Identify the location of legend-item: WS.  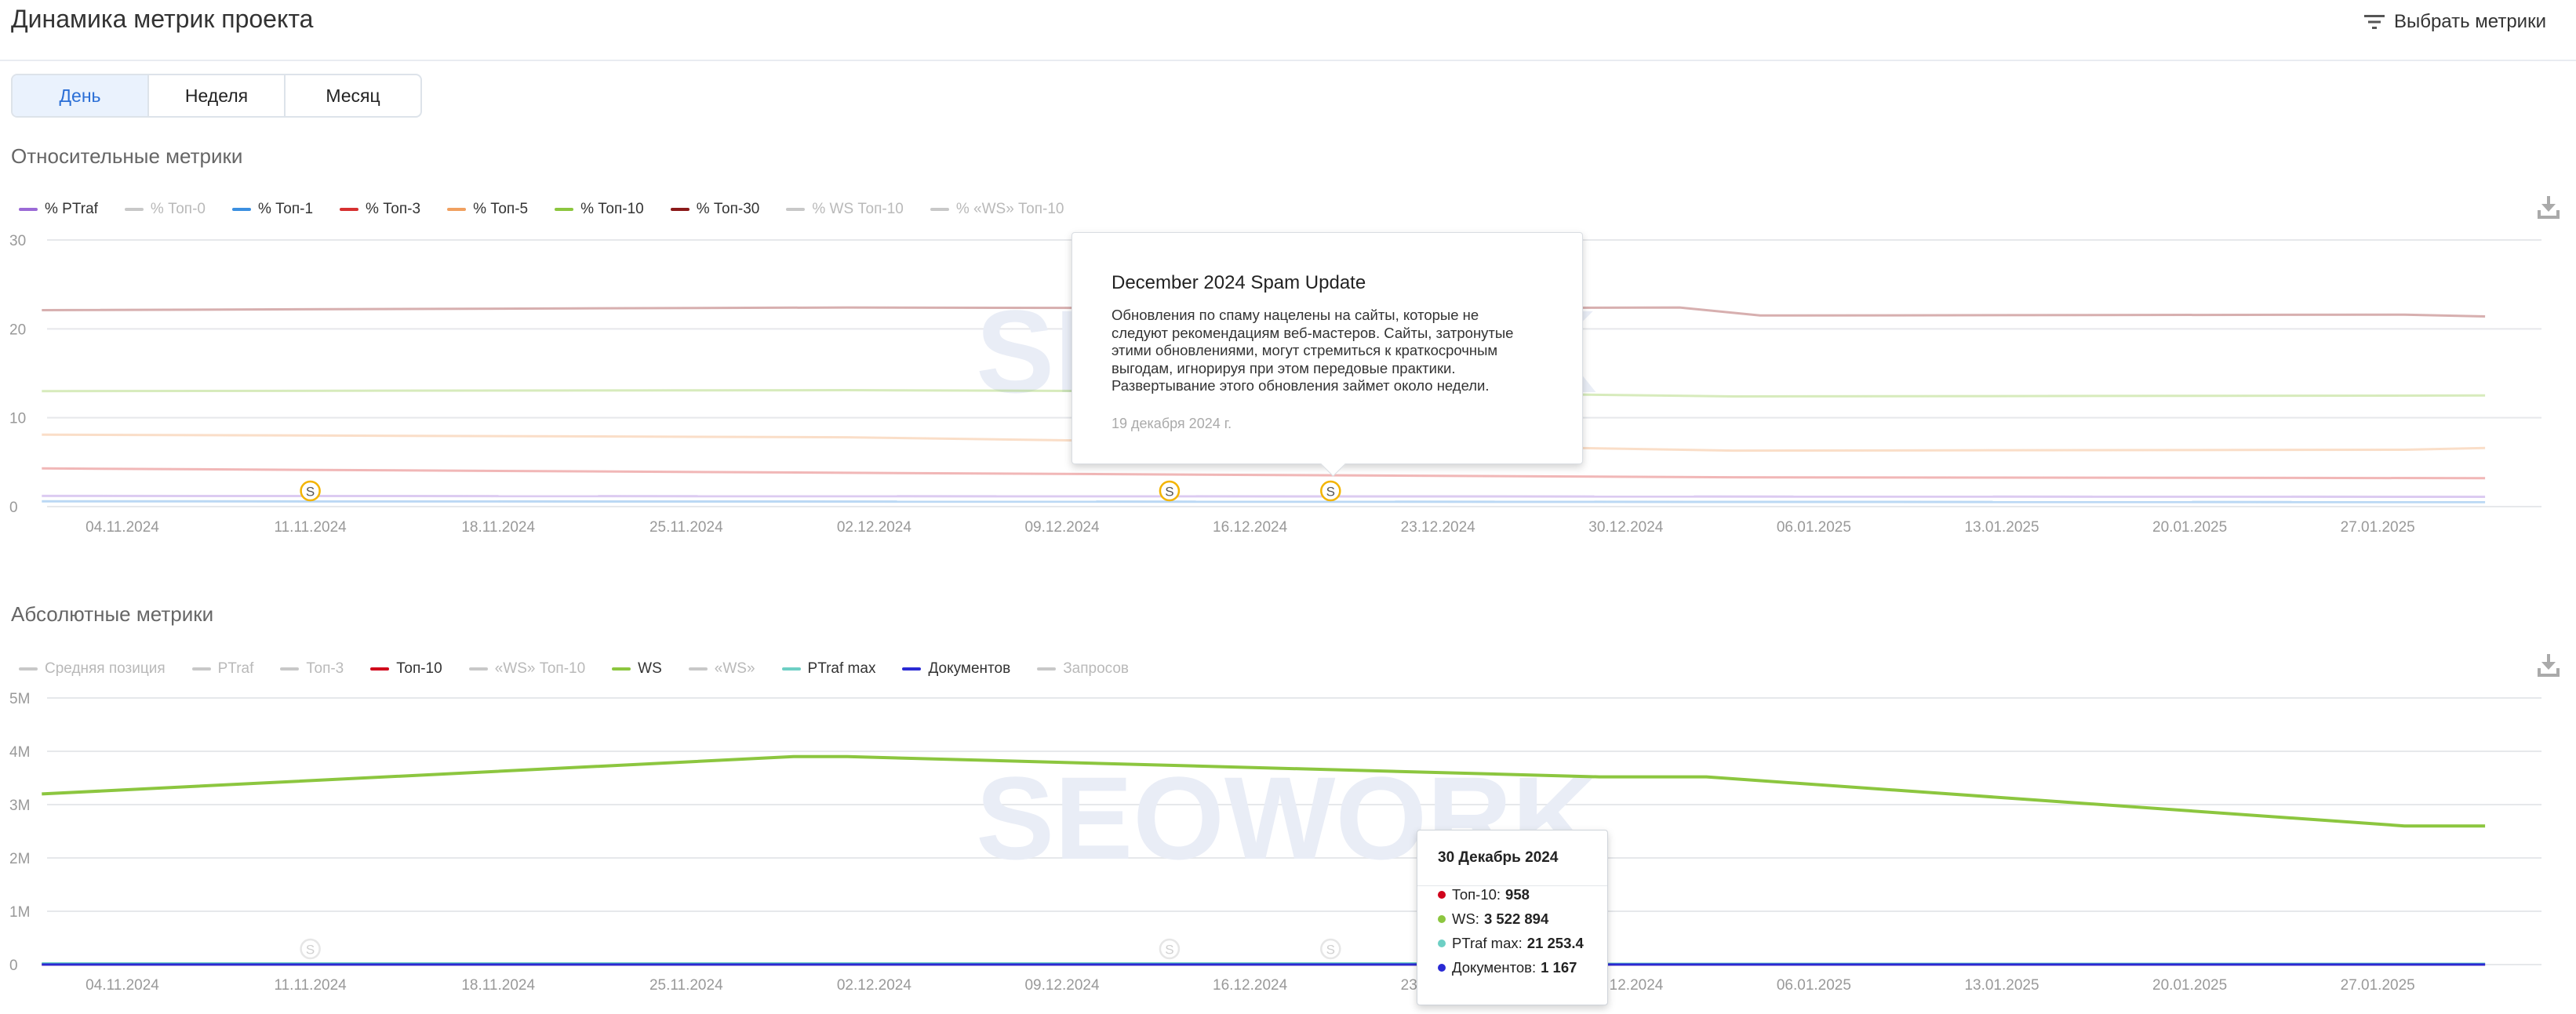
(637, 669).